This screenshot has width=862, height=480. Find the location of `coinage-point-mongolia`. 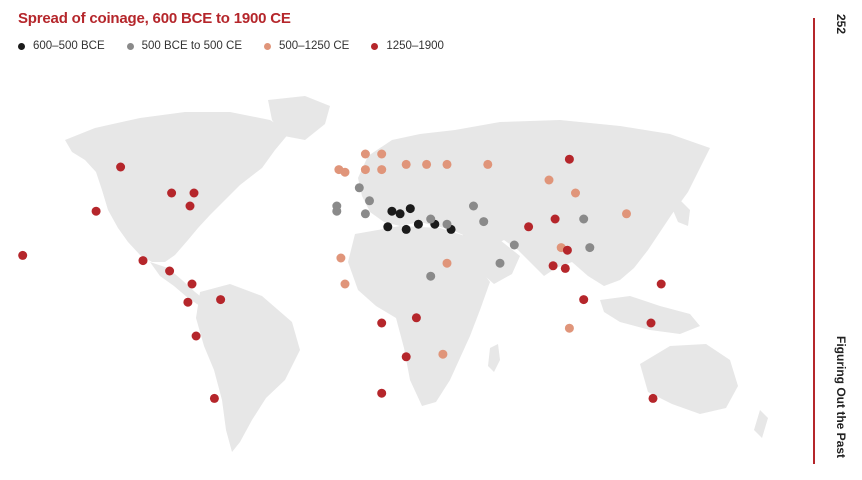

coinage-point-mongolia is located at coordinates (549, 180).